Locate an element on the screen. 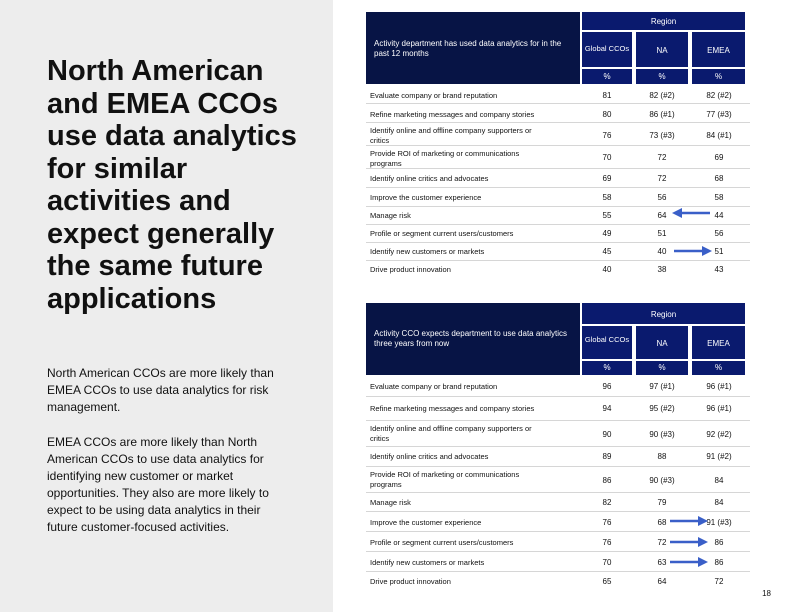  table2-unit-emea: % is located at coordinates (718, 368).